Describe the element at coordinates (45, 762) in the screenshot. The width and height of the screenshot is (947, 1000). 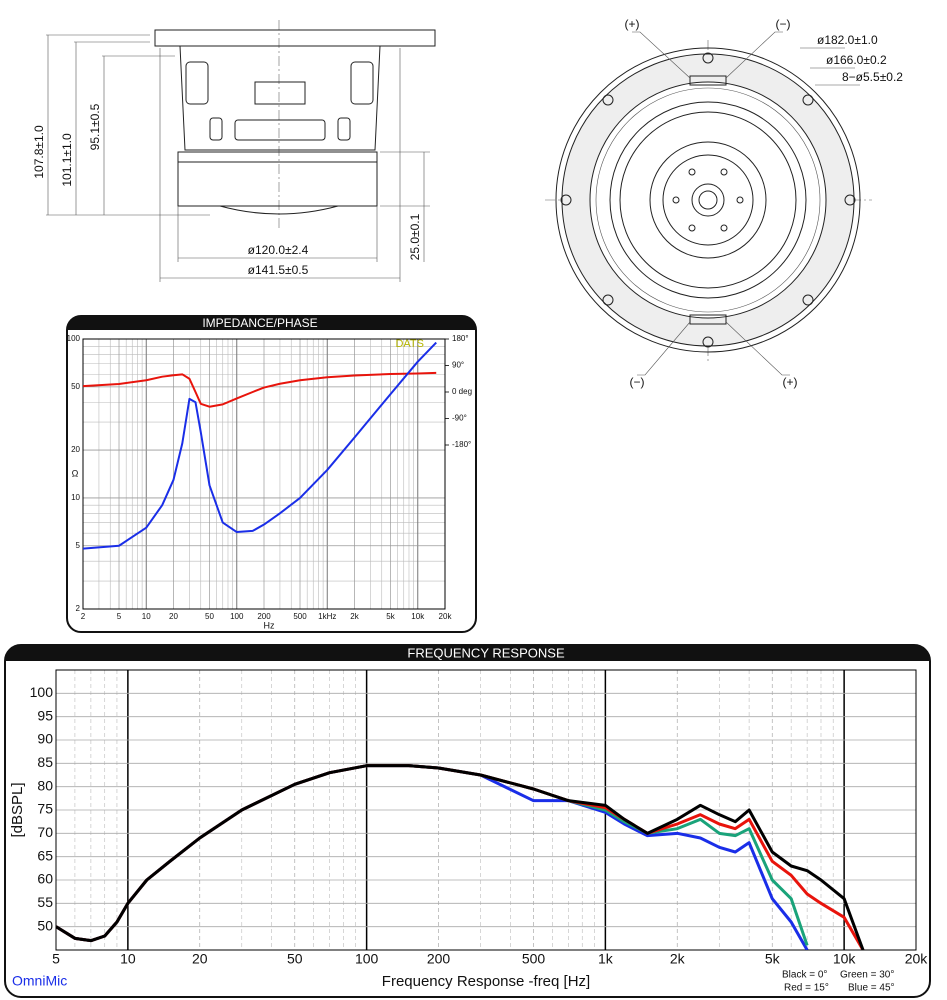
I see `y-tick-label: 85` at that location.